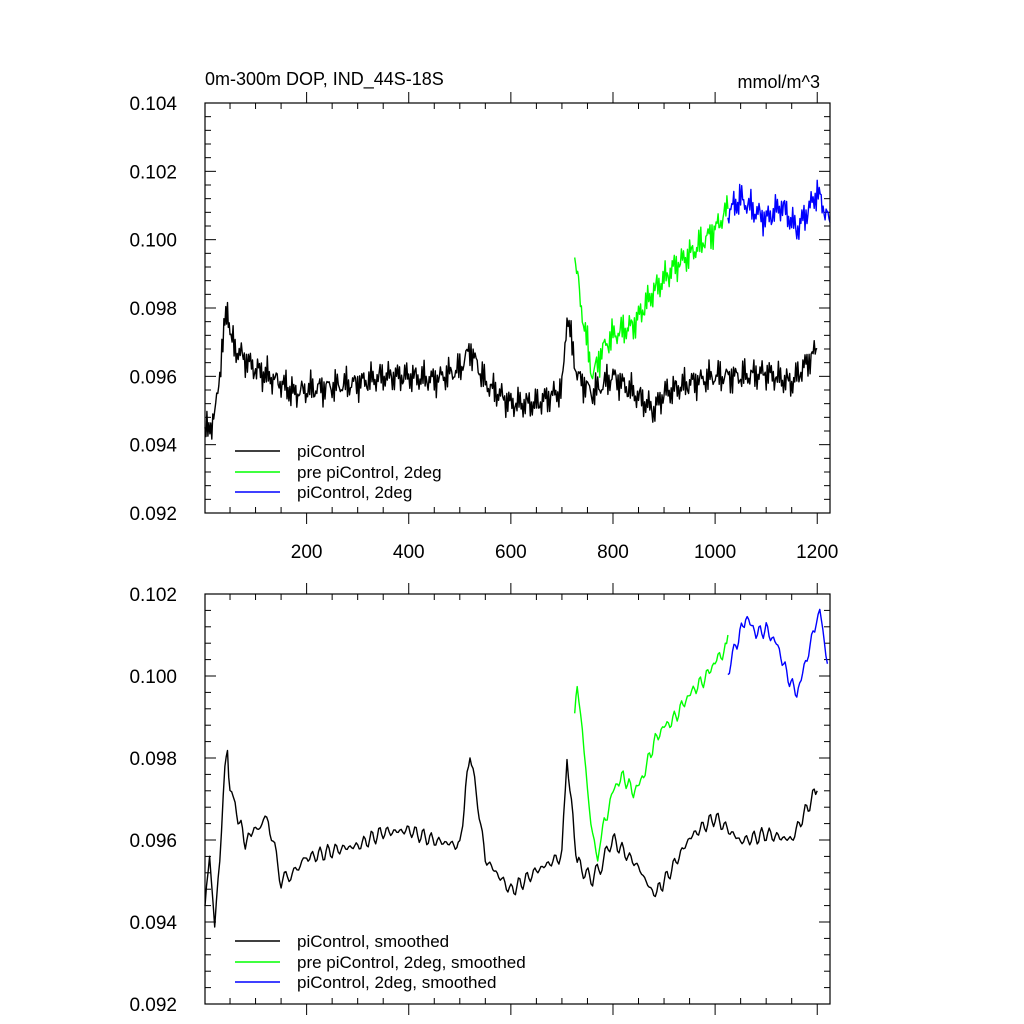 The height and width of the screenshot is (1024, 1024). I want to click on top-legend-label-0: piControl, so click(331, 451).